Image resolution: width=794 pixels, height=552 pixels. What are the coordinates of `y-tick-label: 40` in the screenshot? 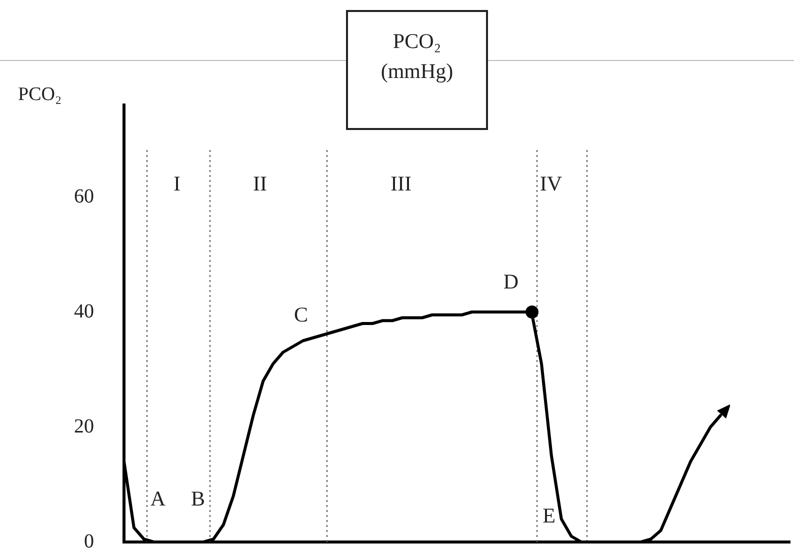 It's located at (84, 311).